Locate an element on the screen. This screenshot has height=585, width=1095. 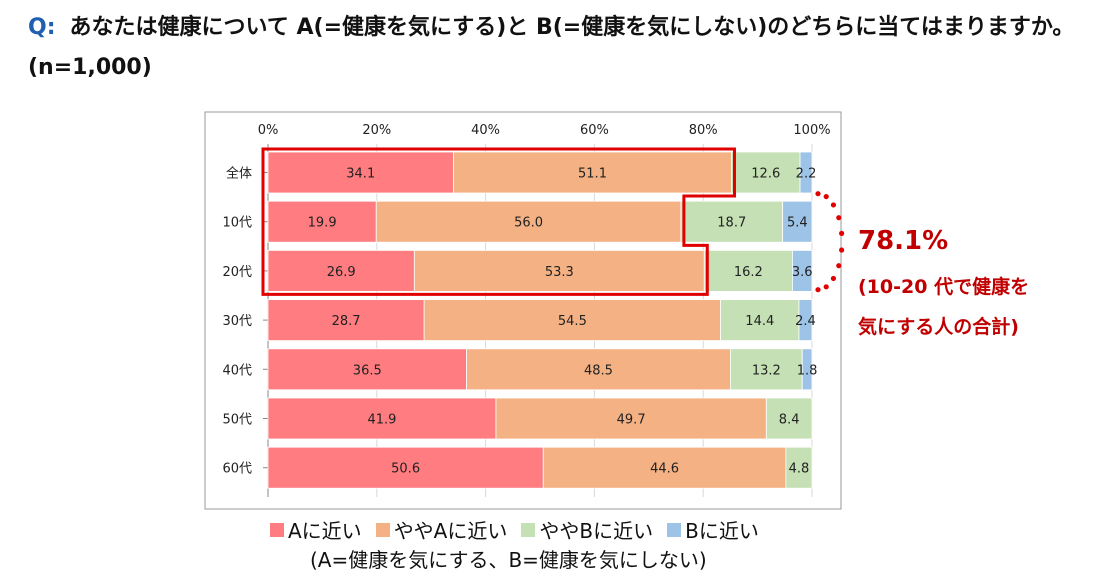
category-label: 20代 is located at coordinates (237, 272).